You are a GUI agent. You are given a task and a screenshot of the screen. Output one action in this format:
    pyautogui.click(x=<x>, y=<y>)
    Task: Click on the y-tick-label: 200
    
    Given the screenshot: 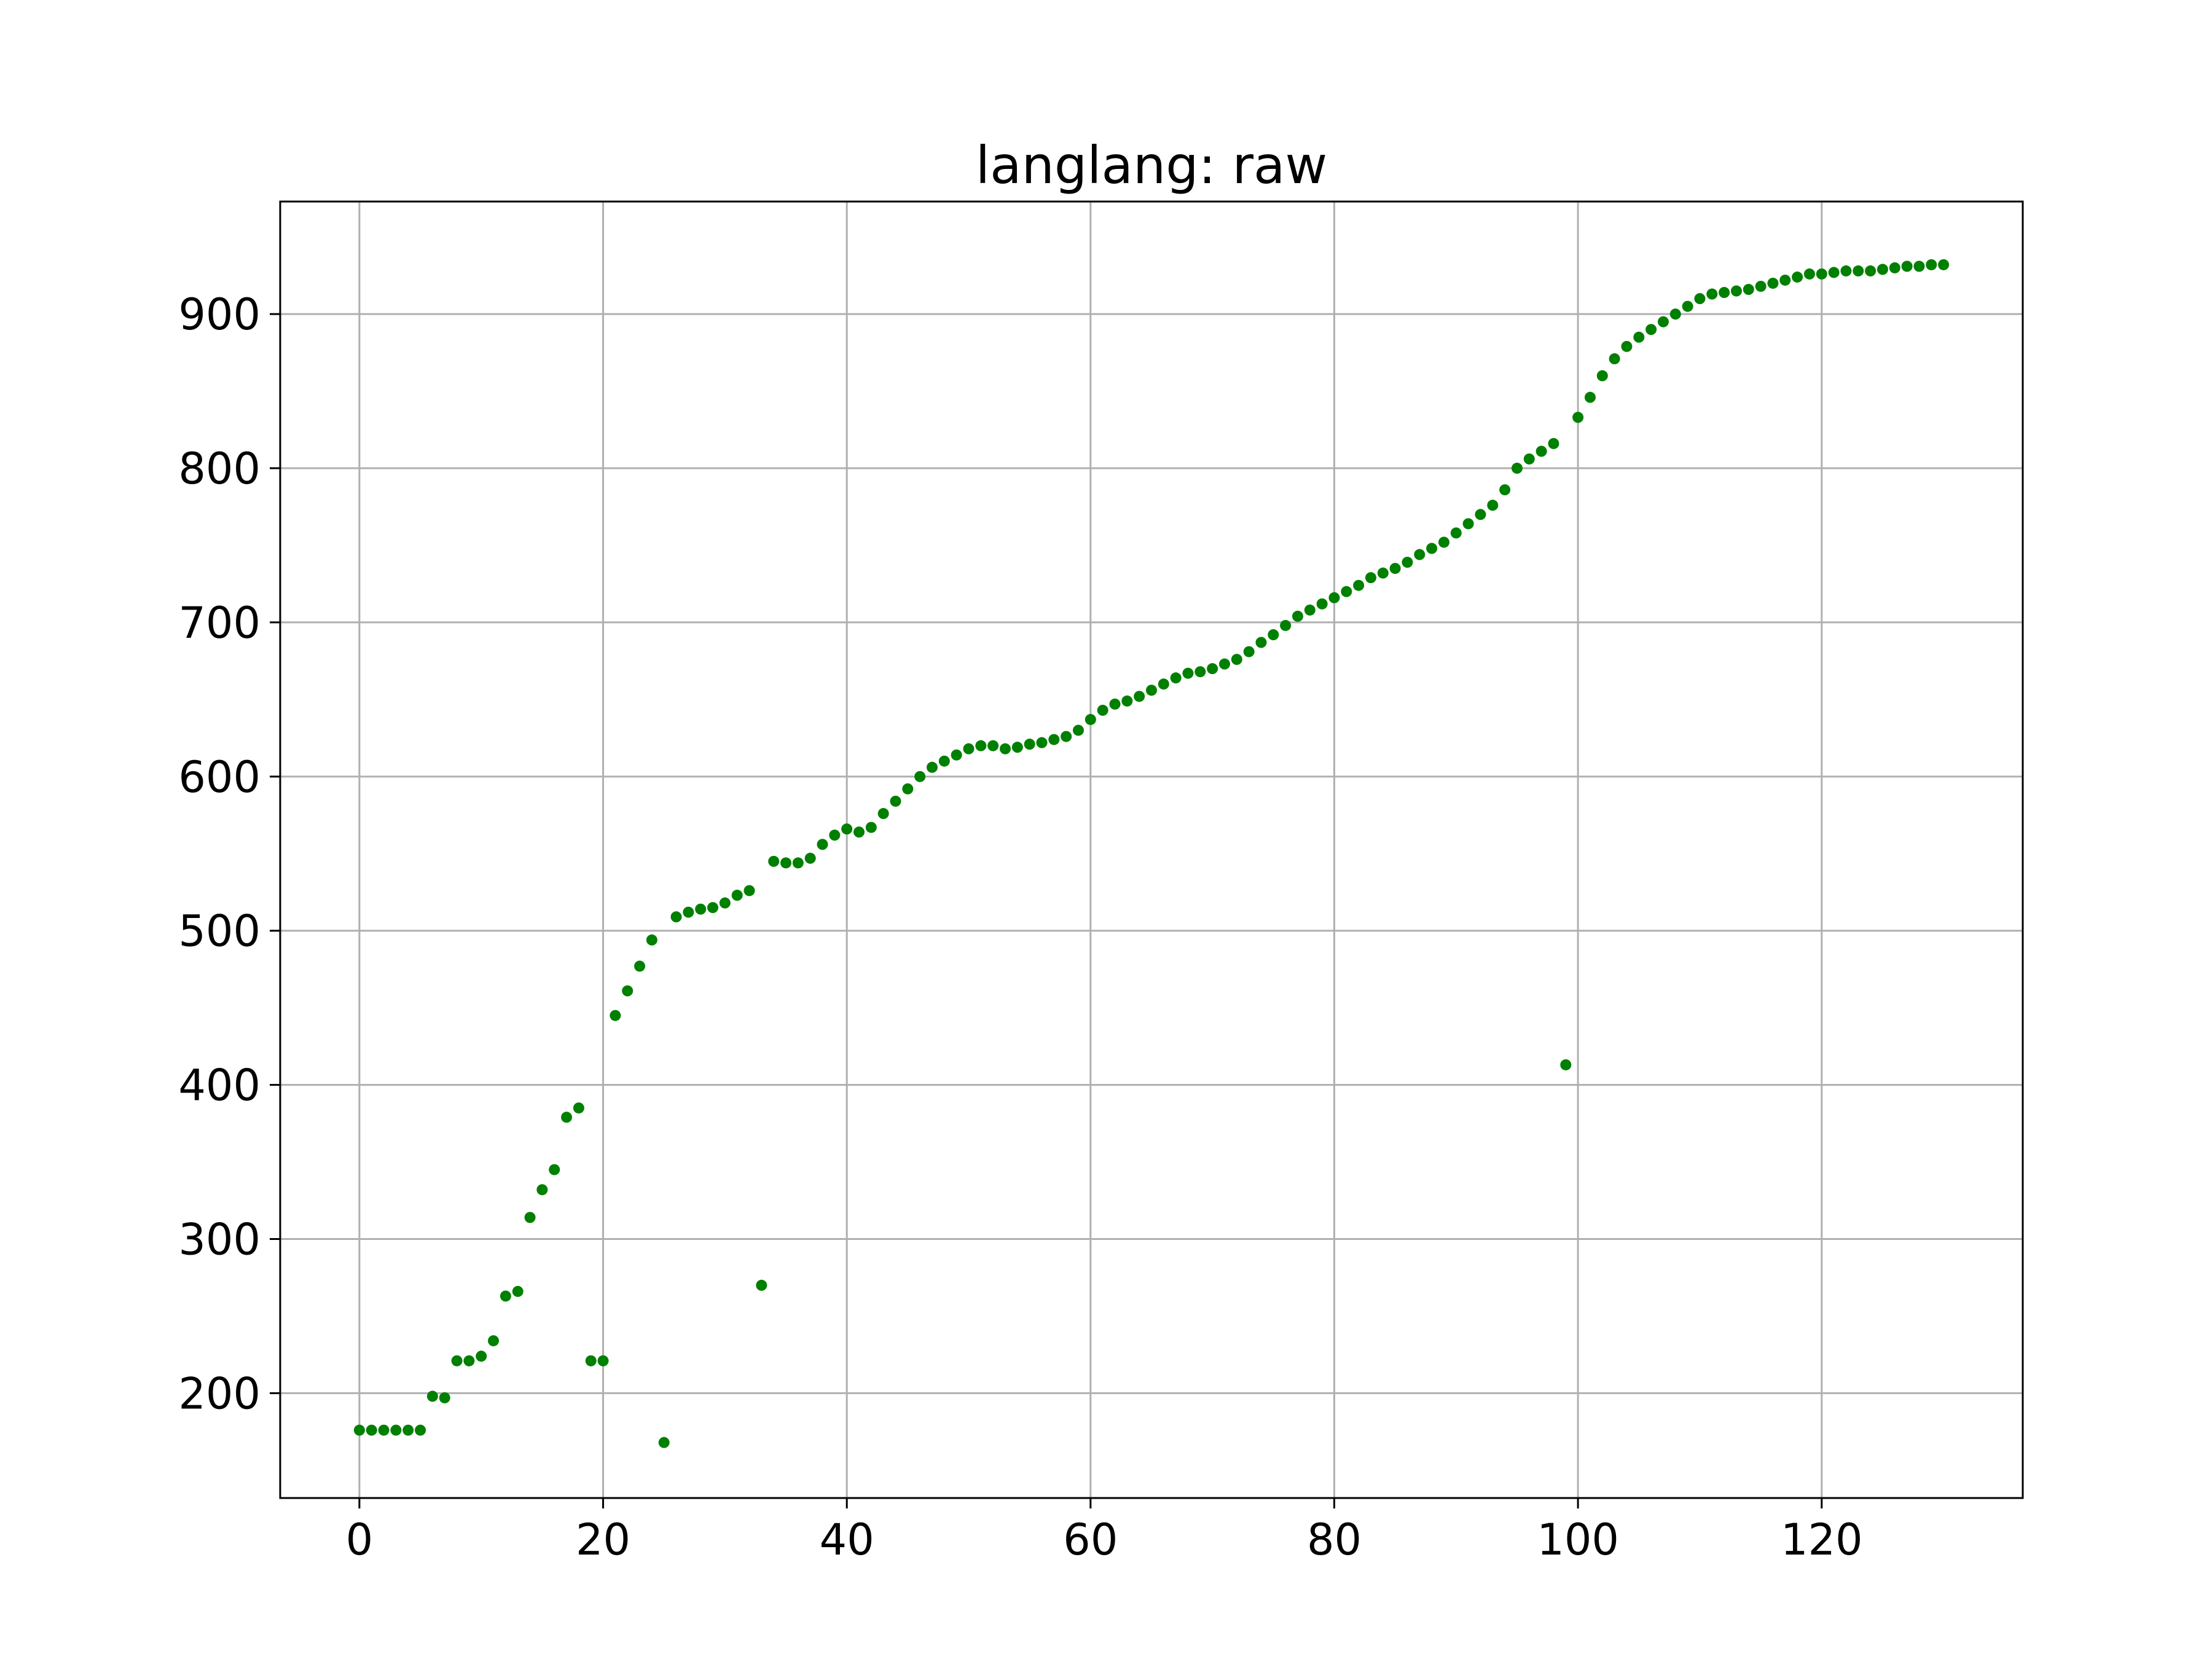 What is the action you would take?
    pyautogui.click(x=219, y=1393)
    